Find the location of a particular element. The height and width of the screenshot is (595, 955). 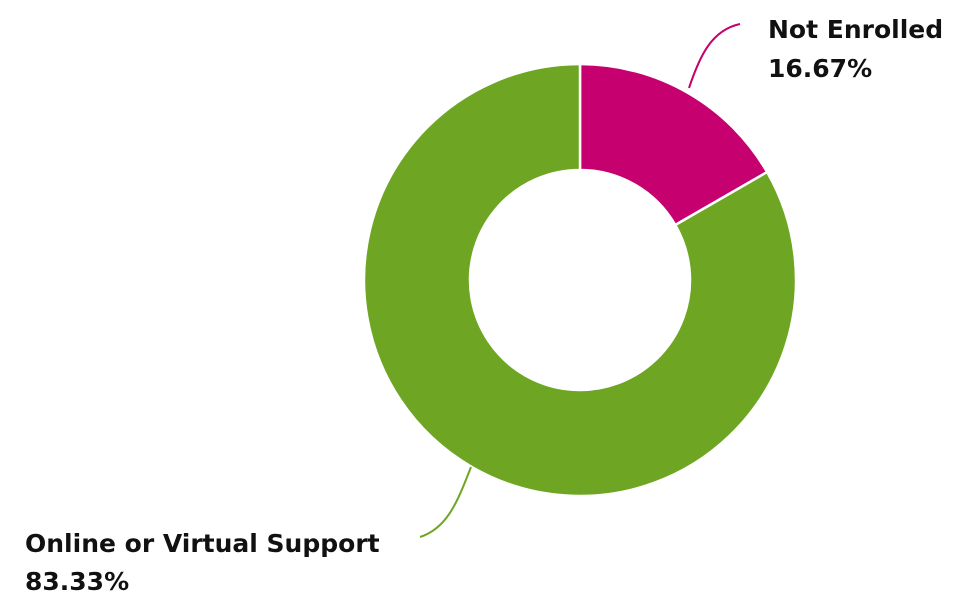

label-online-virtual-support: Online or Virtual Support 83.33% is located at coordinates (248, 530).